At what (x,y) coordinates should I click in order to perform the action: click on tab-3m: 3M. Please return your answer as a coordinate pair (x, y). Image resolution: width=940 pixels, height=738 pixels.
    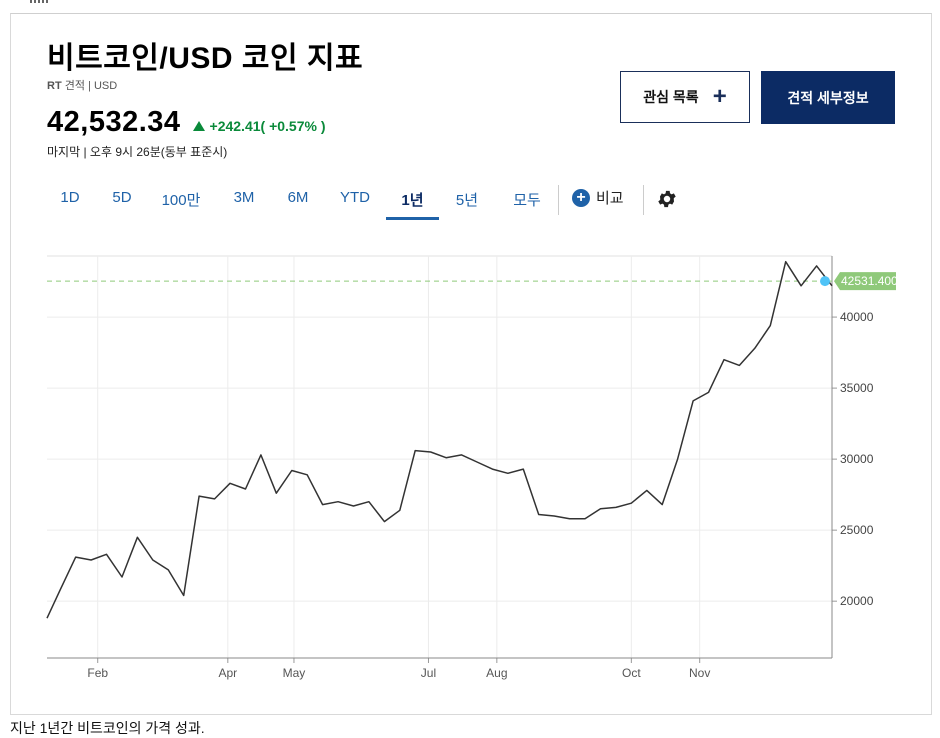
    Looking at the image, I should click on (244, 197).